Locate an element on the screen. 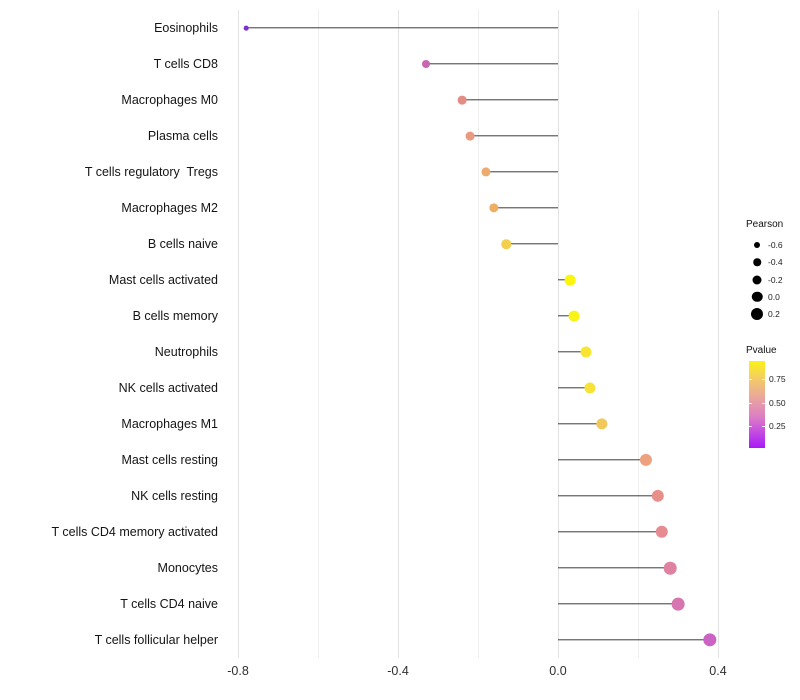  y-axis-label: Eosinophils is located at coordinates (186, 27).